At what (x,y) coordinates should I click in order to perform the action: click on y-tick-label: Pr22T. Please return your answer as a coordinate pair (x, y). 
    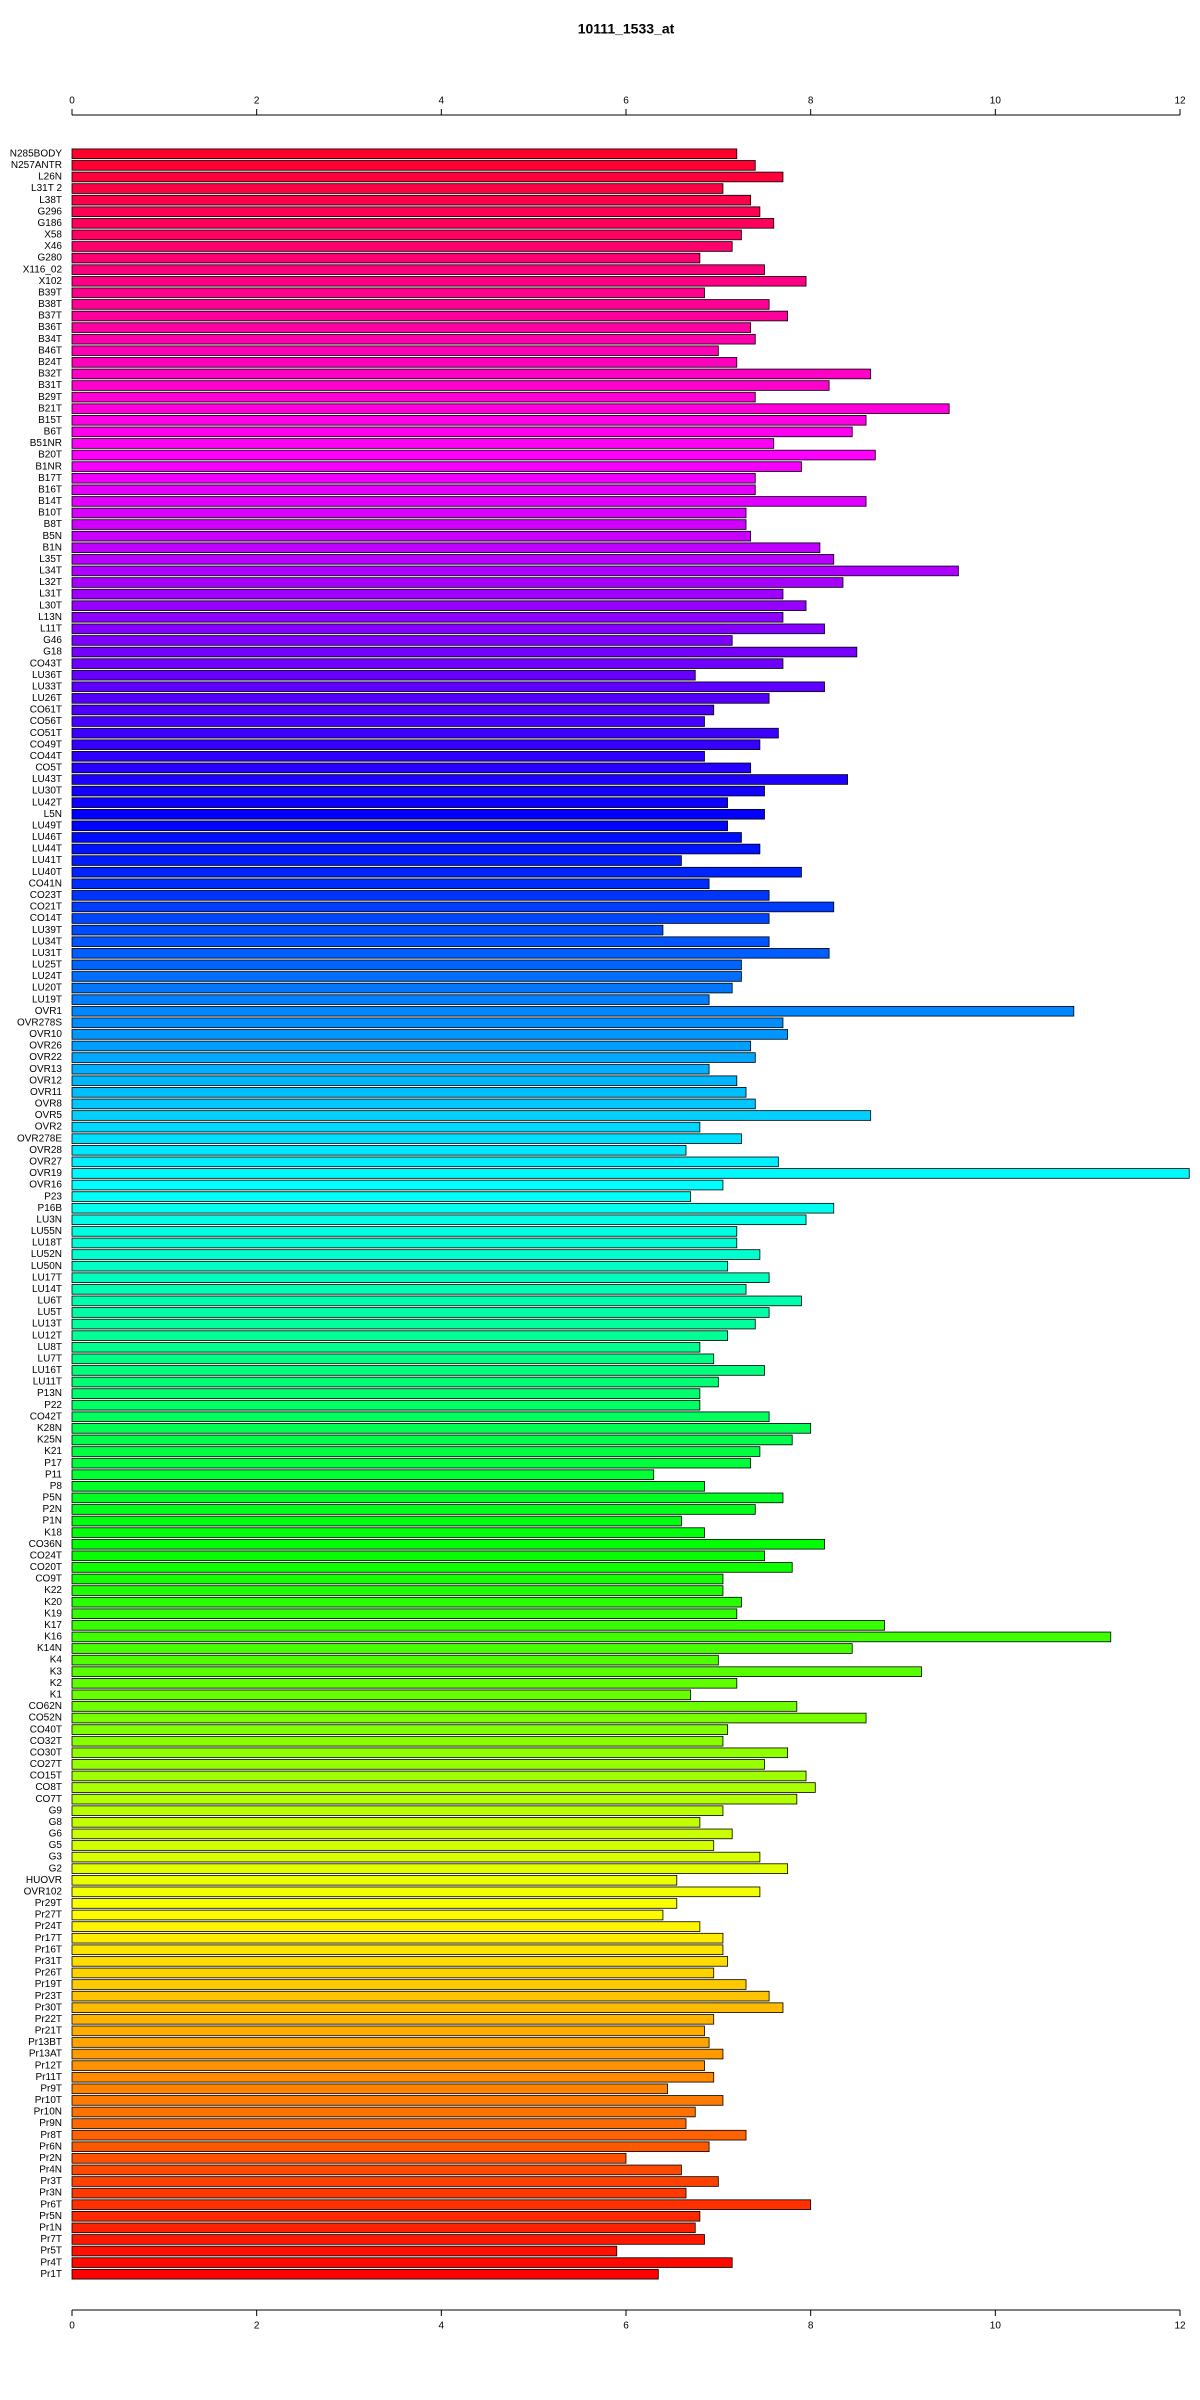
    Looking at the image, I should click on (48, 2019).